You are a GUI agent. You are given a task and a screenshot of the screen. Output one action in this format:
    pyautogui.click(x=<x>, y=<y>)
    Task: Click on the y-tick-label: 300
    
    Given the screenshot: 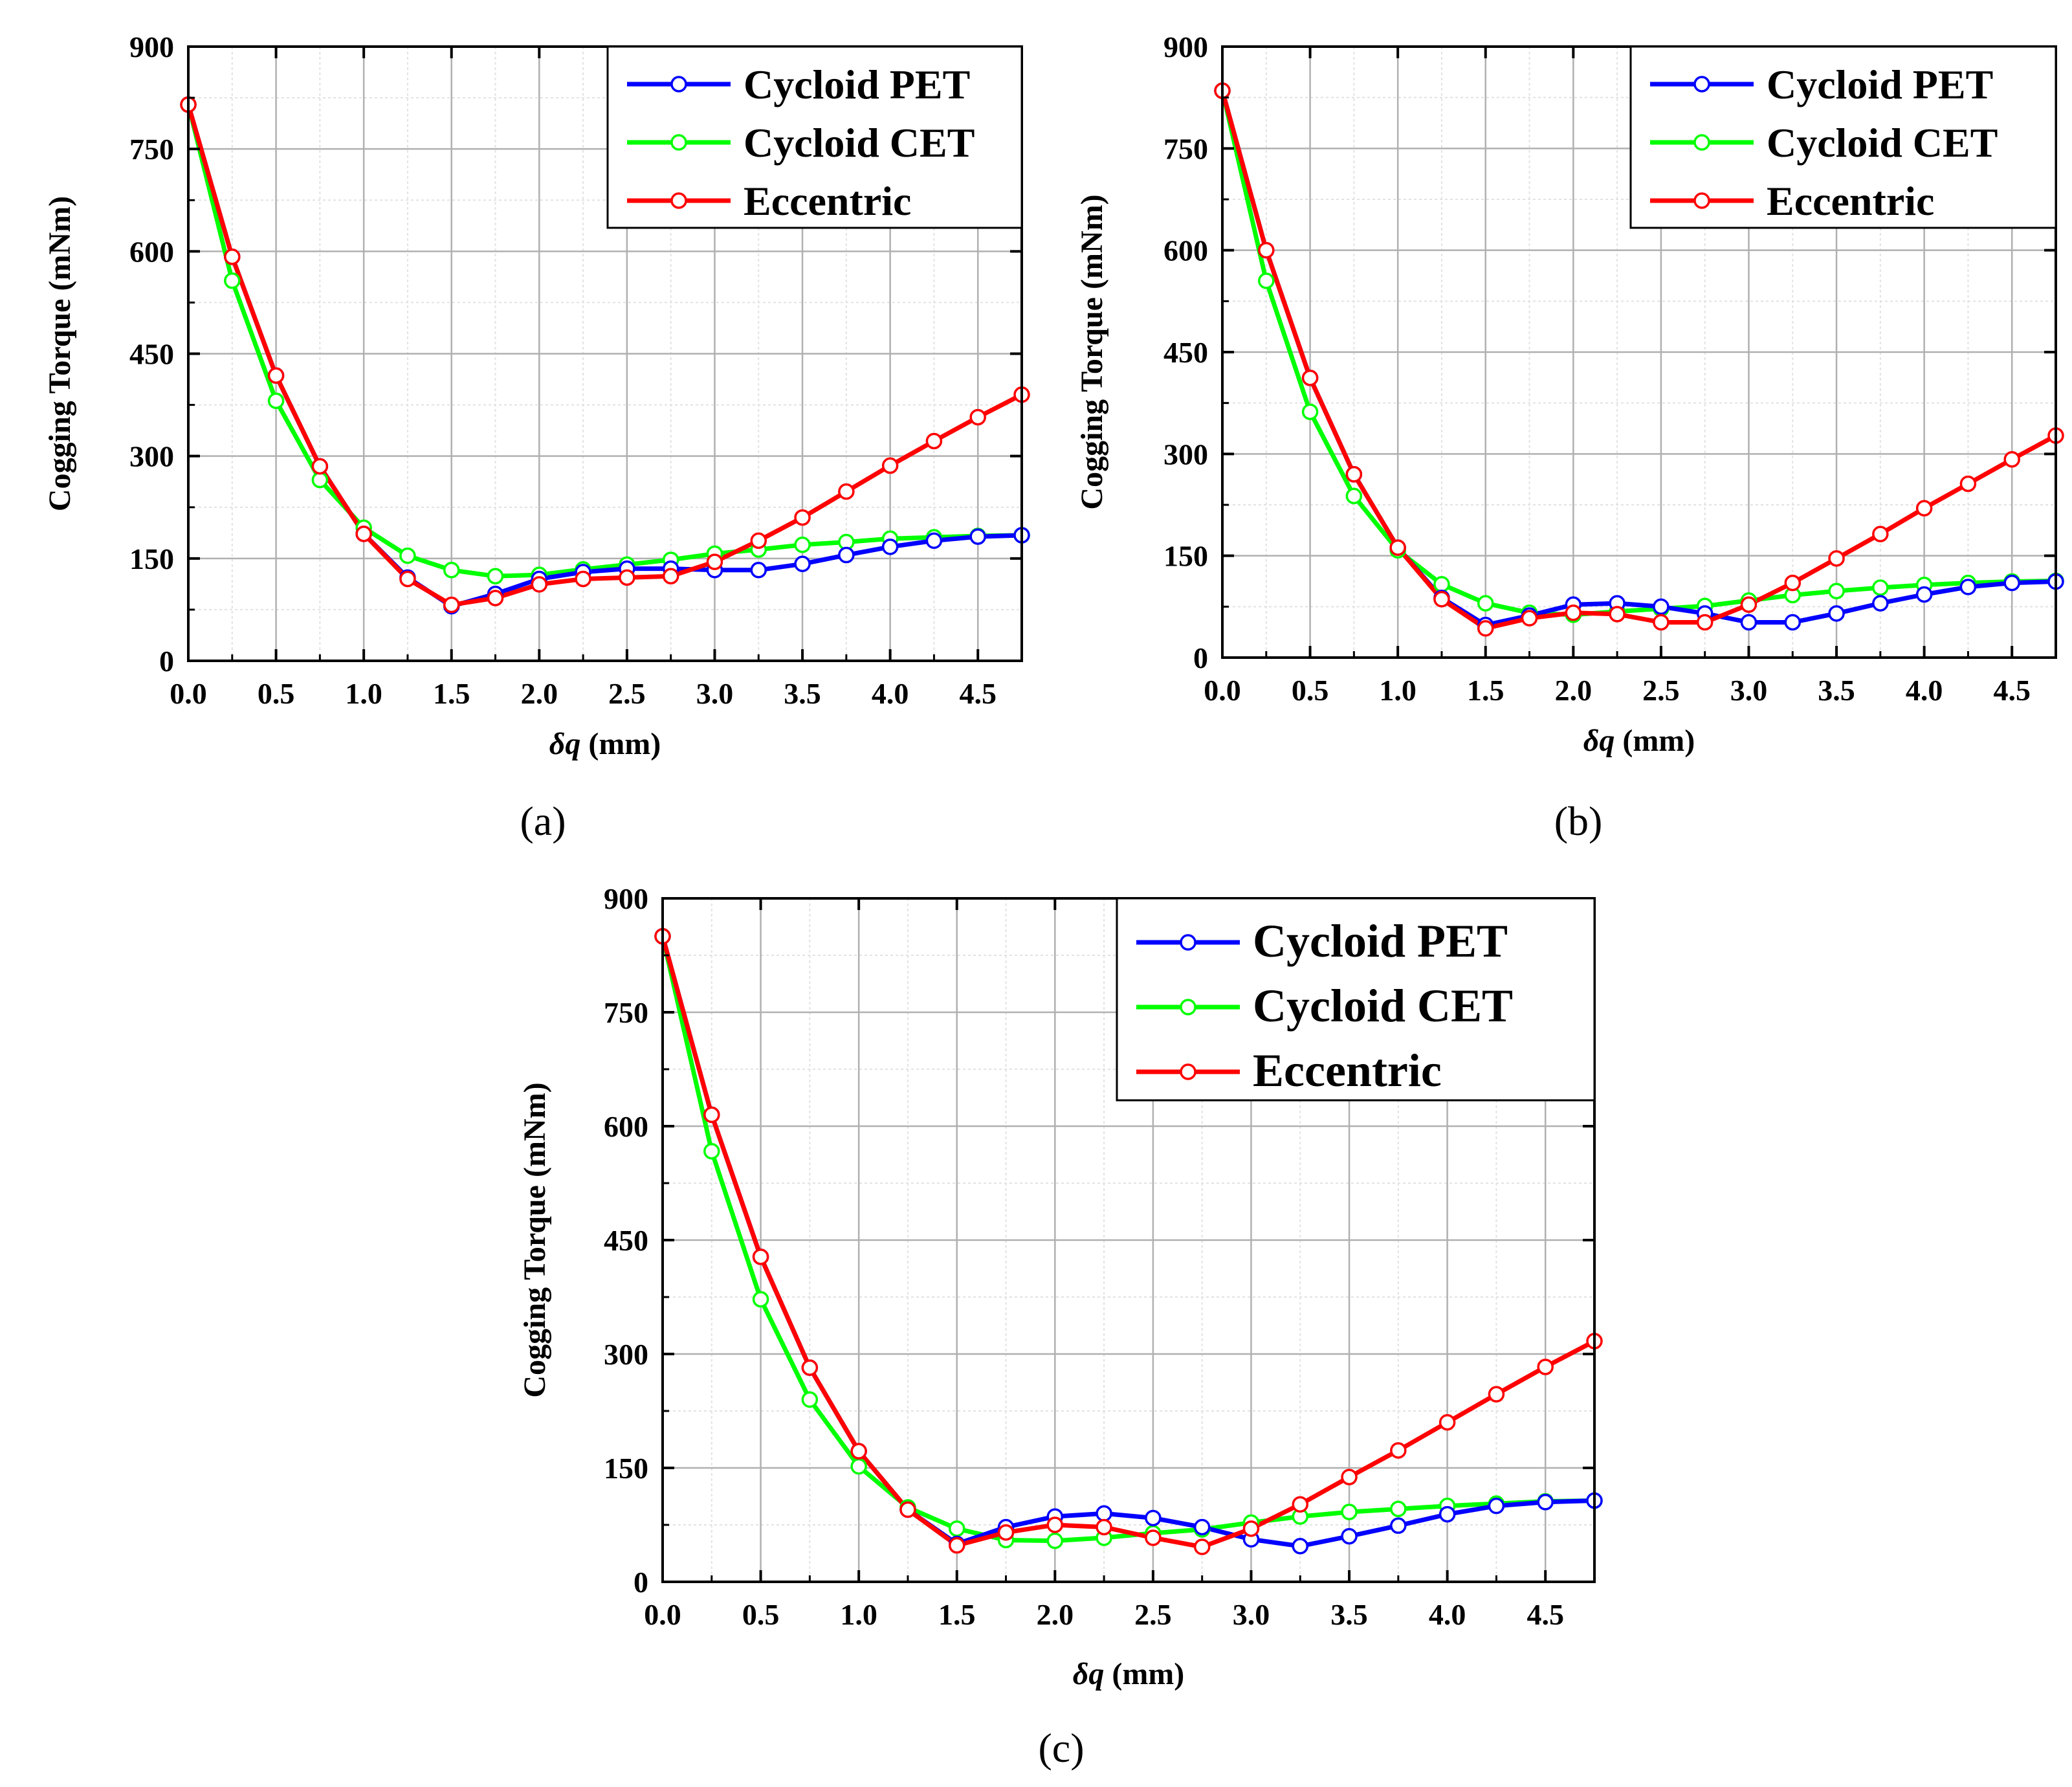 What is the action you would take?
    pyautogui.click(x=626, y=1355)
    